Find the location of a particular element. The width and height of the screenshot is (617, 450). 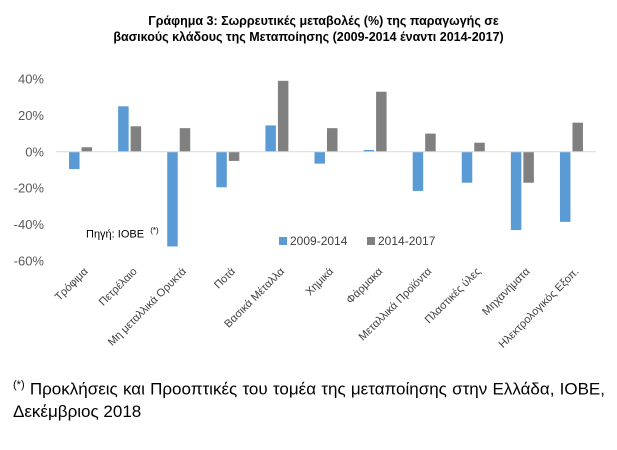

legend-label: 2009-2014 is located at coordinates (319, 241).